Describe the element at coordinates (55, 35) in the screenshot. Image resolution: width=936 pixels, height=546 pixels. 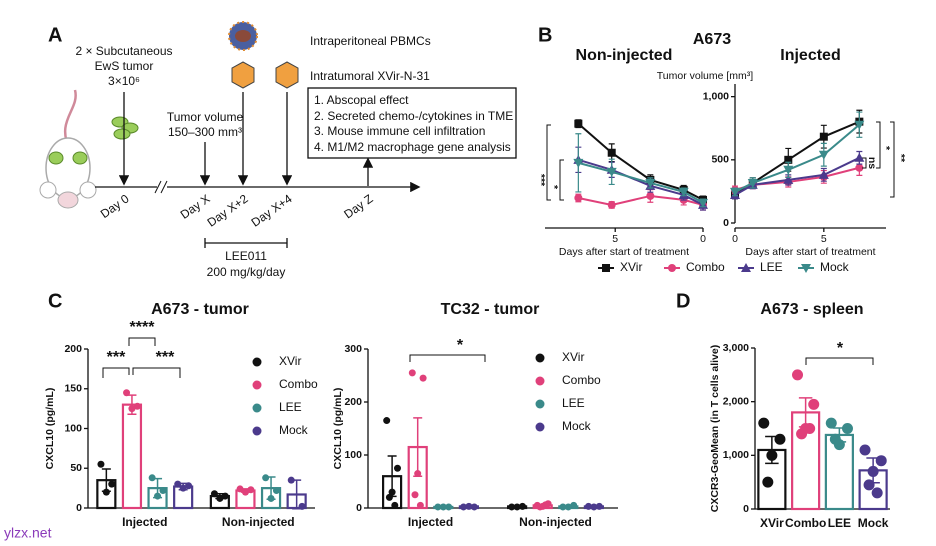
I see `panel-letter: A` at that location.